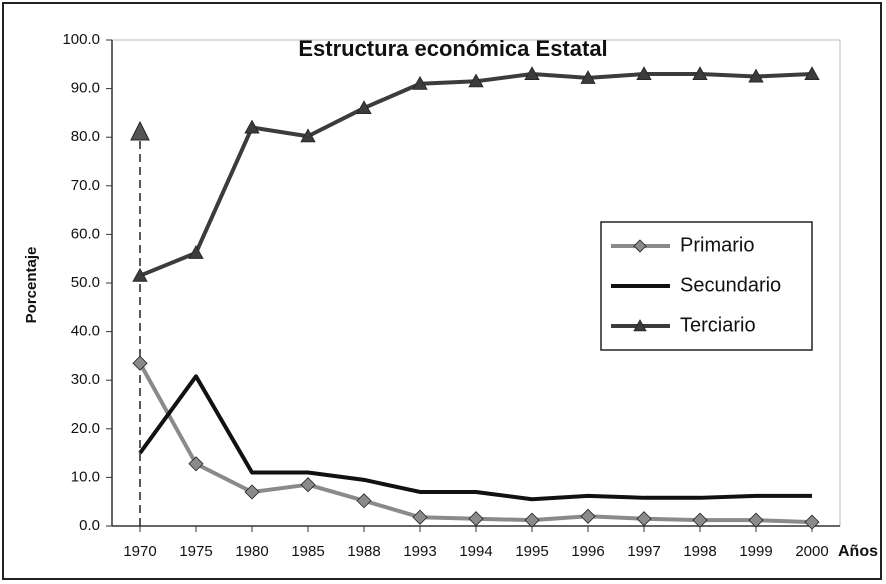 Image resolution: width=886 pixels, height=584 pixels. Describe the element at coordinates (452, 48) in the screenshot. I see `chart-title: Estructura económica Estatal` at that location.